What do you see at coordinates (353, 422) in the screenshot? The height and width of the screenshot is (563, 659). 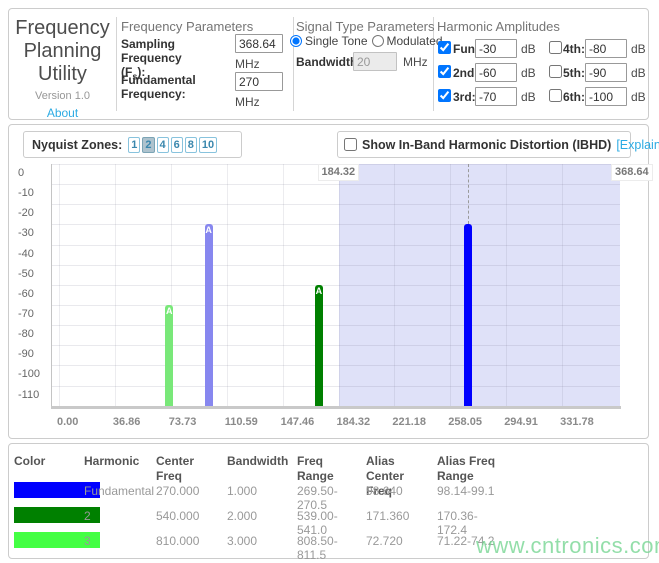 I see `x-tick-label: 184.32` at bounding box center [353, 422].